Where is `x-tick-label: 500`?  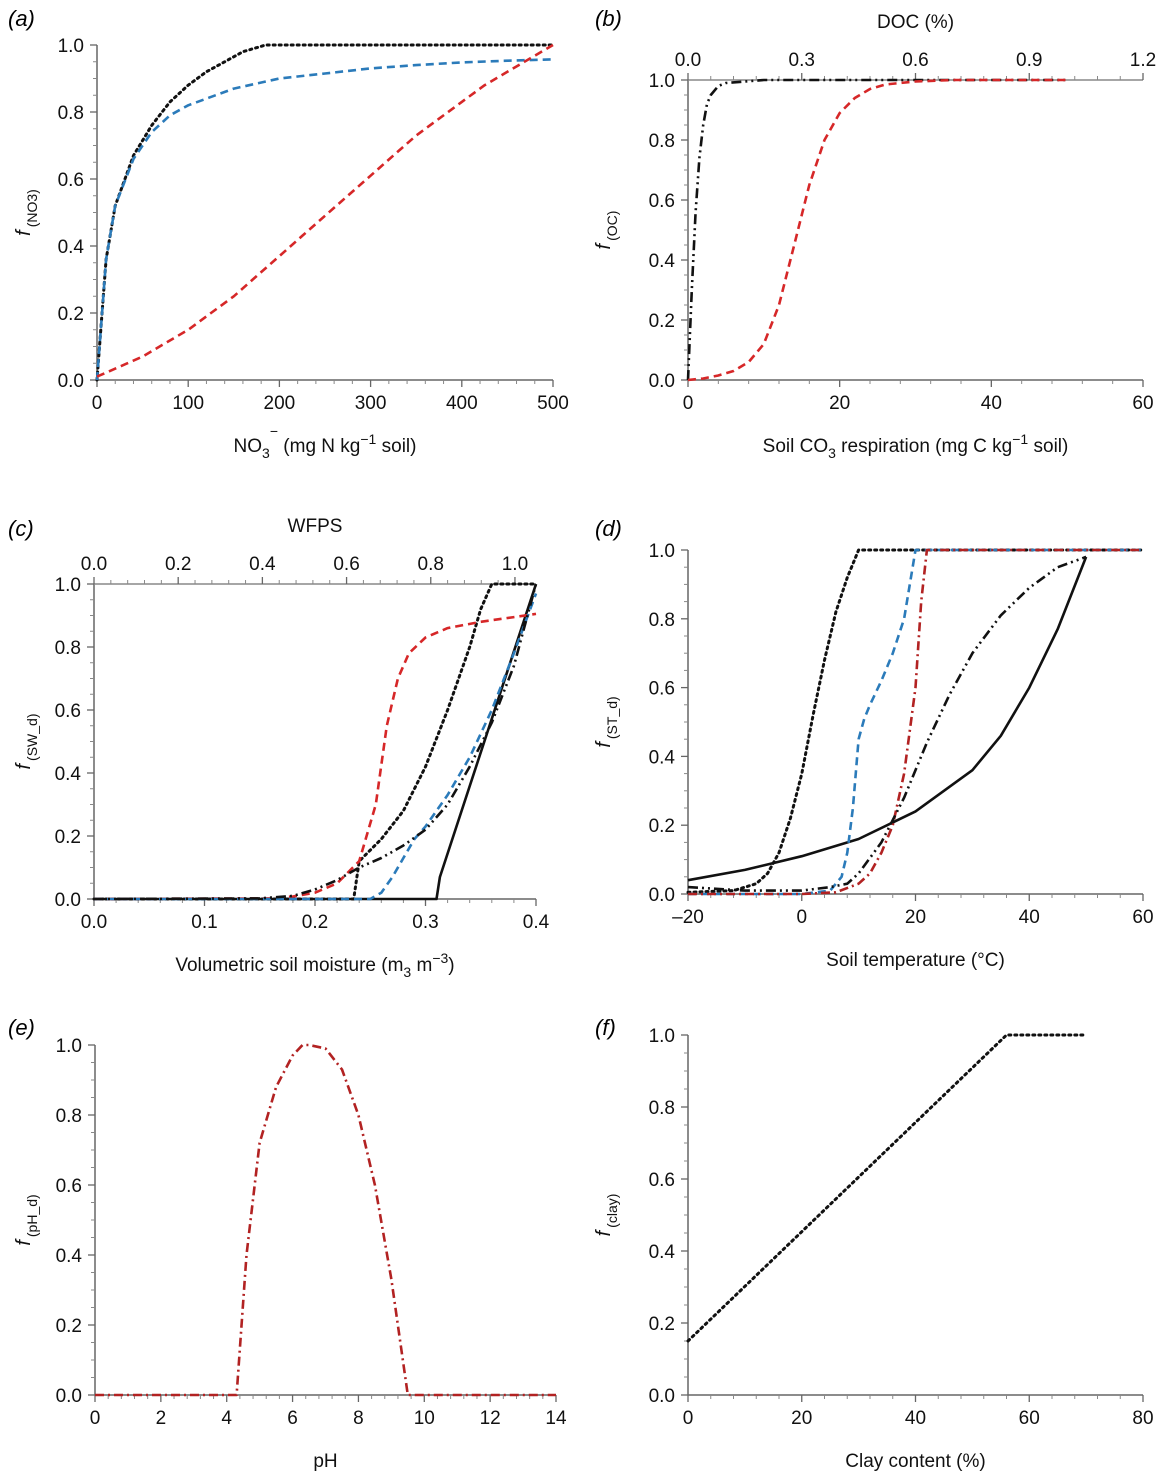 x-tick-label: 500 is located at coordinates (553, 403).